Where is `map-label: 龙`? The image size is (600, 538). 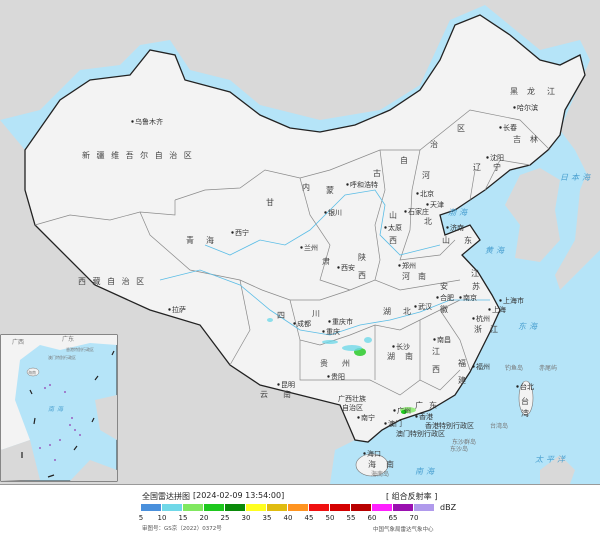
map-label: 龙 is located at coordinates (532, 91).